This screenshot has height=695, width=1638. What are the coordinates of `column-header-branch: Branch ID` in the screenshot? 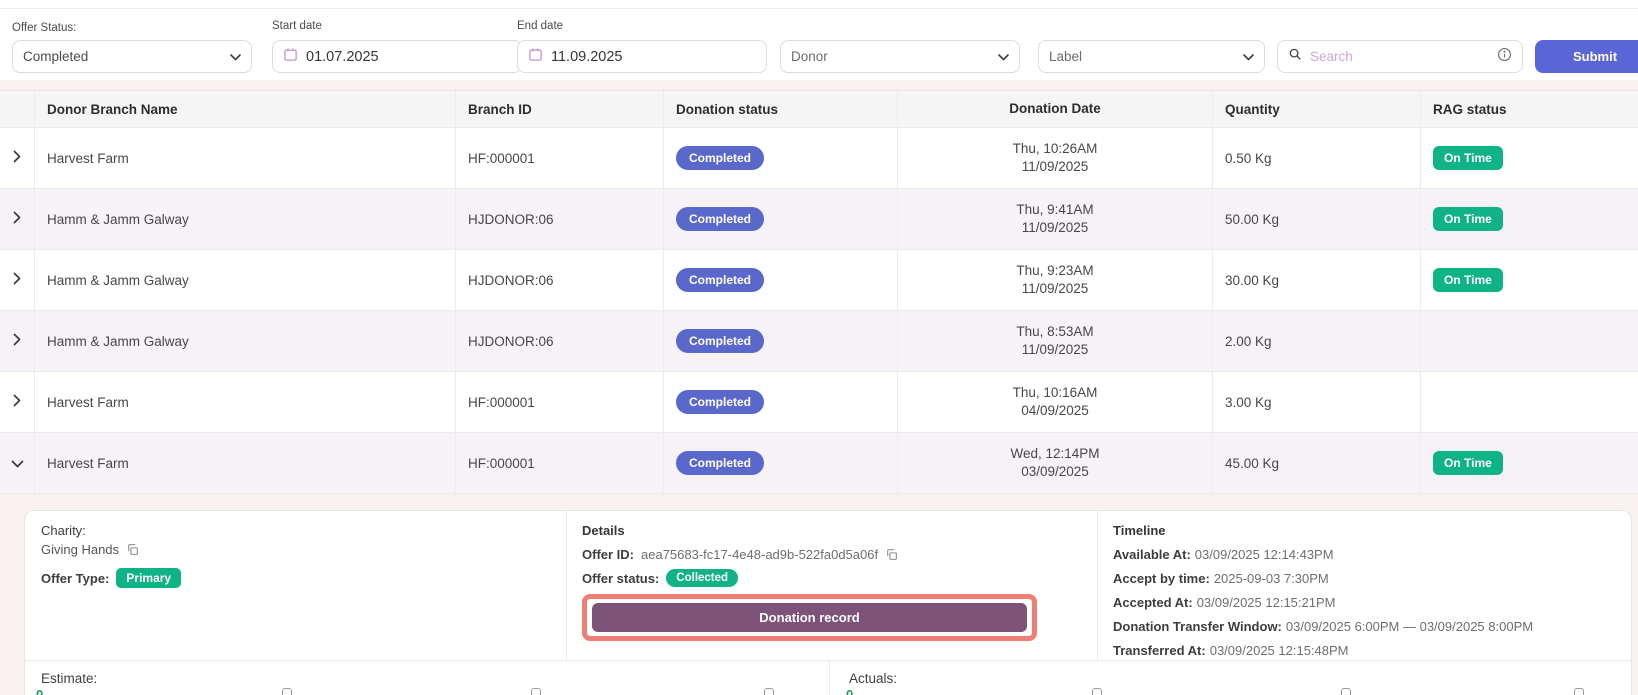 It's located at (560, 109).